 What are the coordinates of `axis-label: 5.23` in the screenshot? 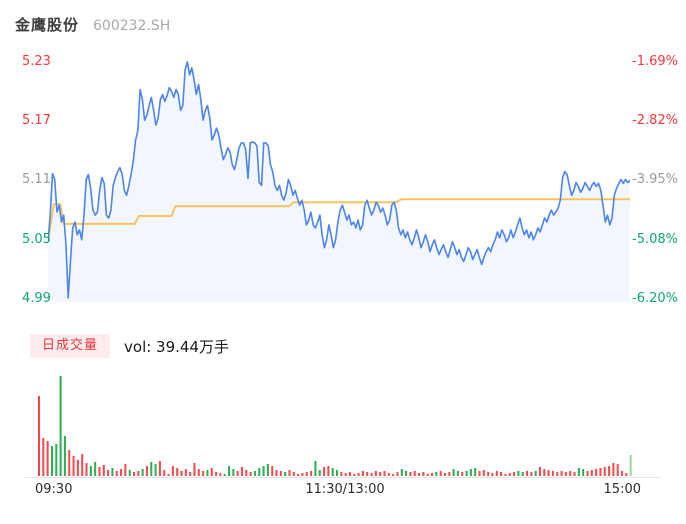 It's located at (36, 61).